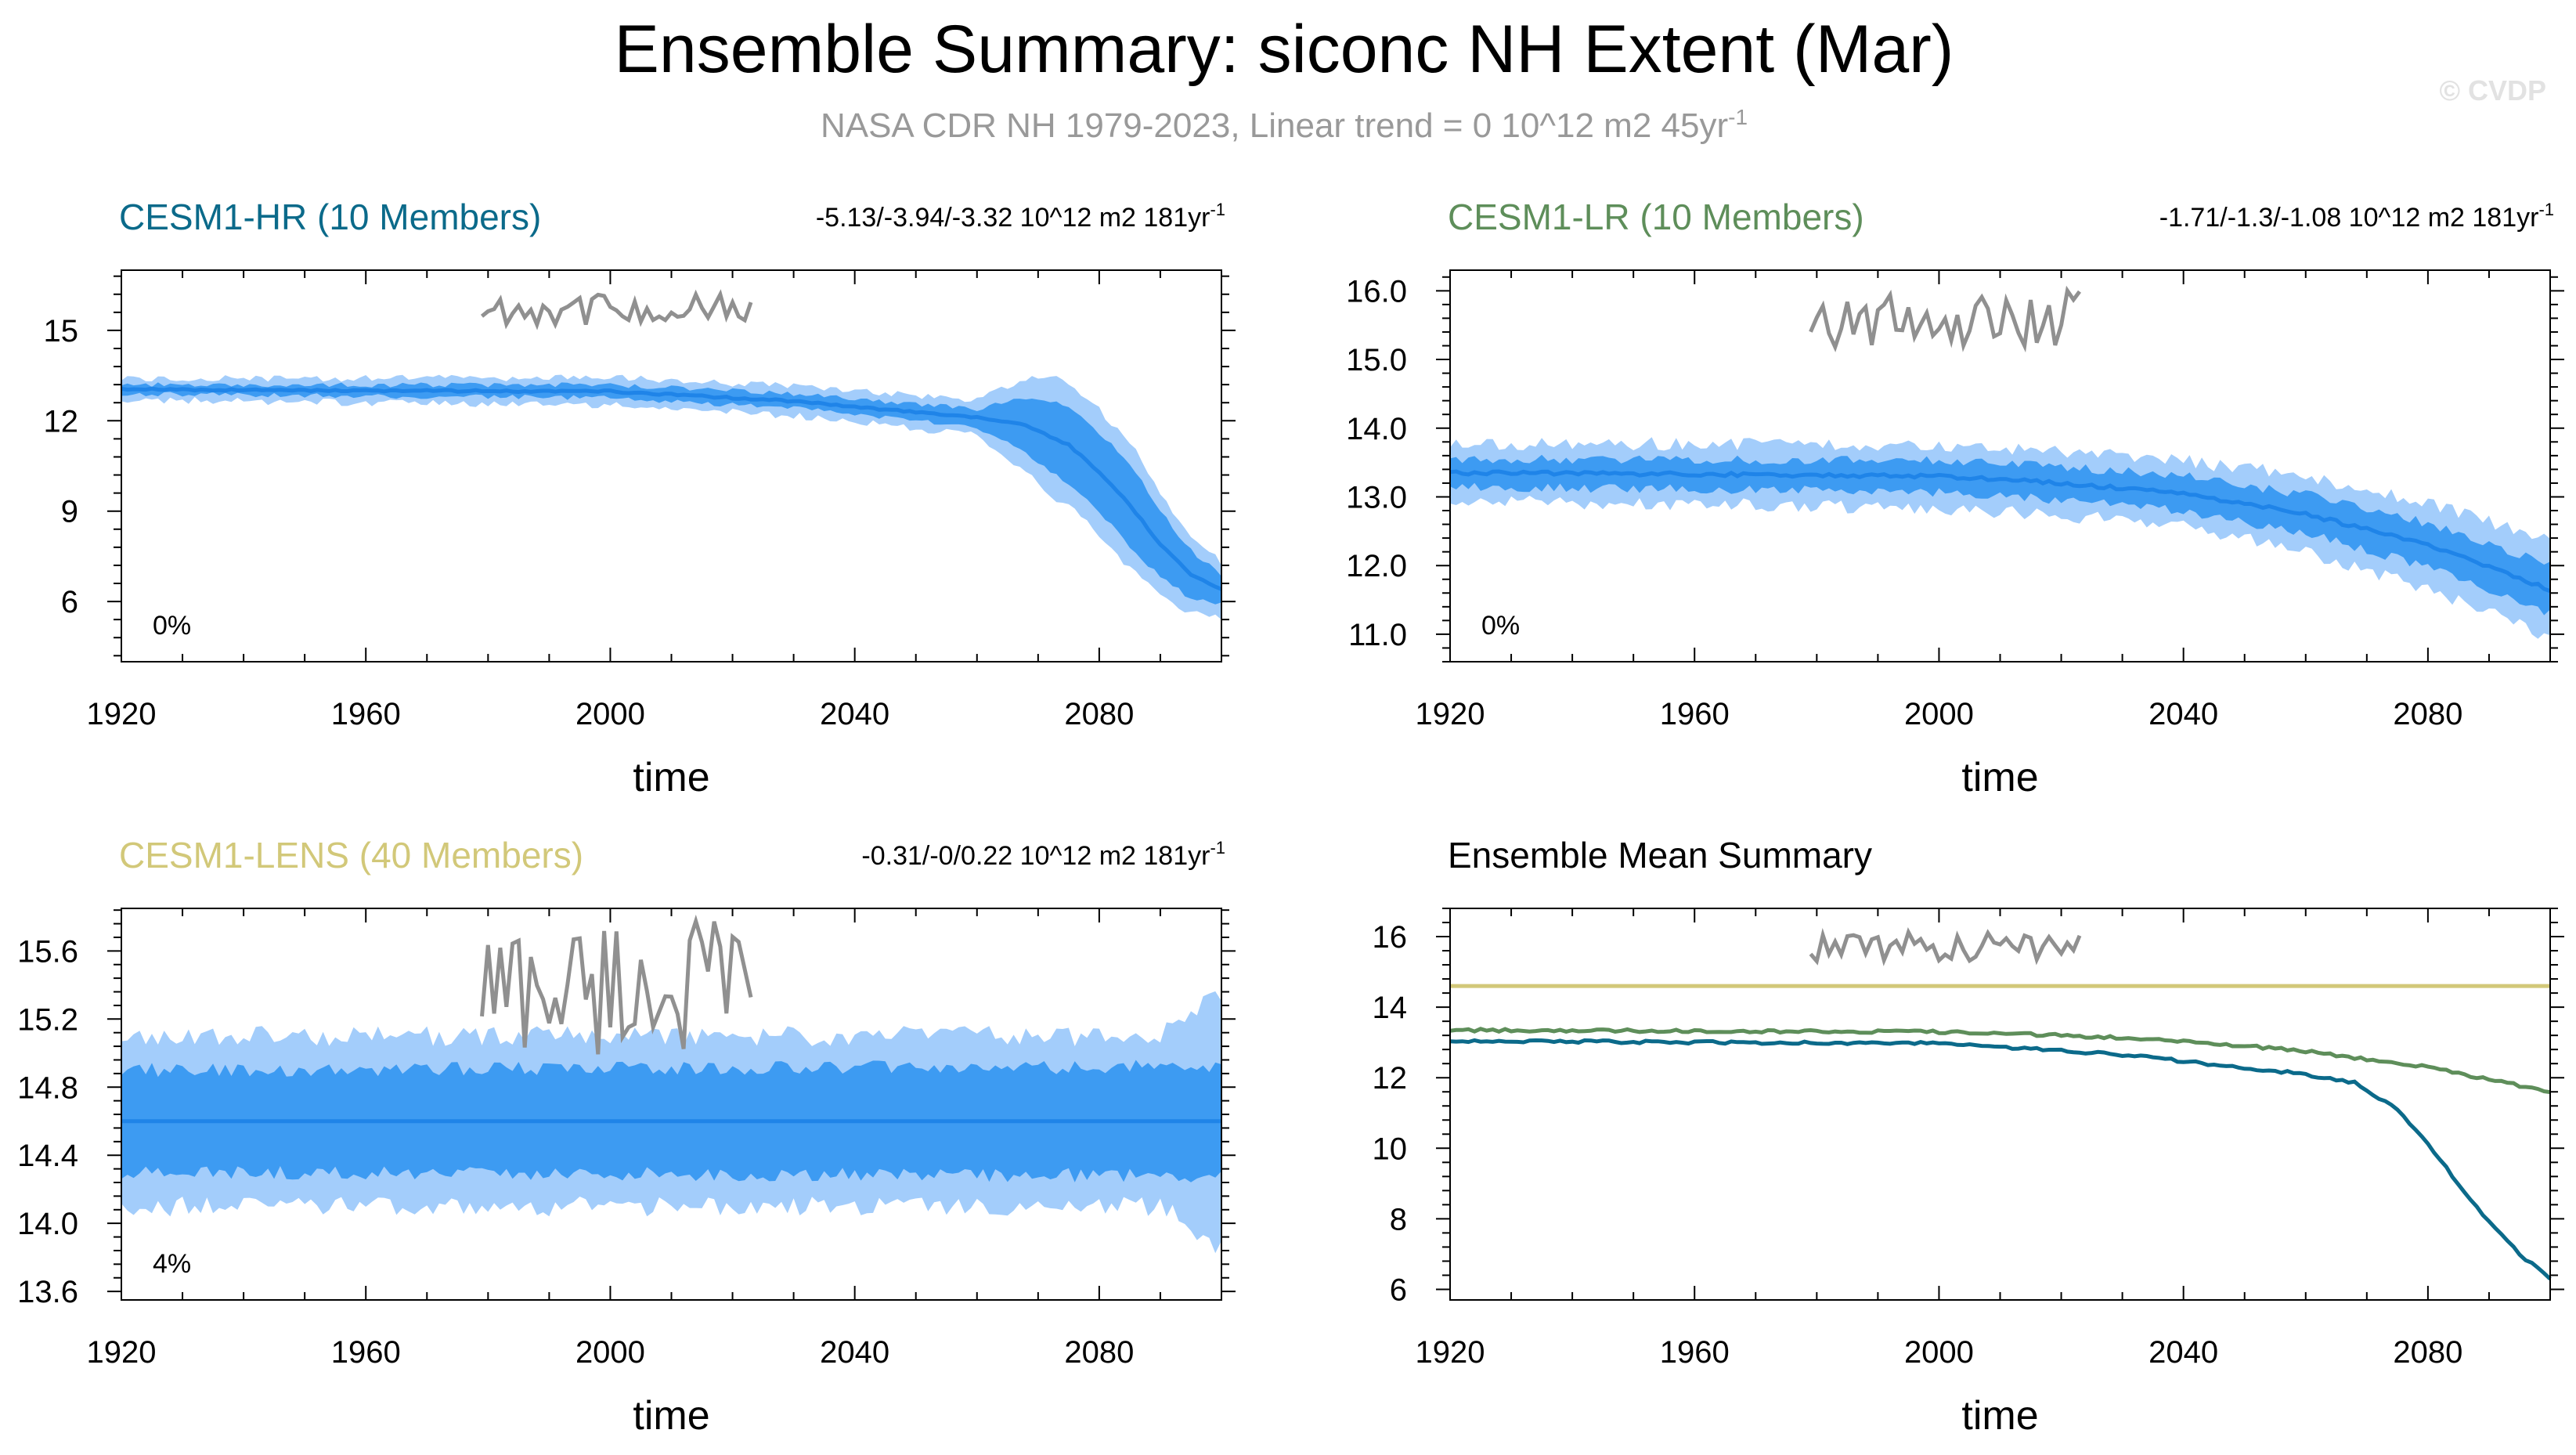 The height and width of the screenshot is (1455, 2576). I want to click on percent-label: 4%, so click(172, 1264).